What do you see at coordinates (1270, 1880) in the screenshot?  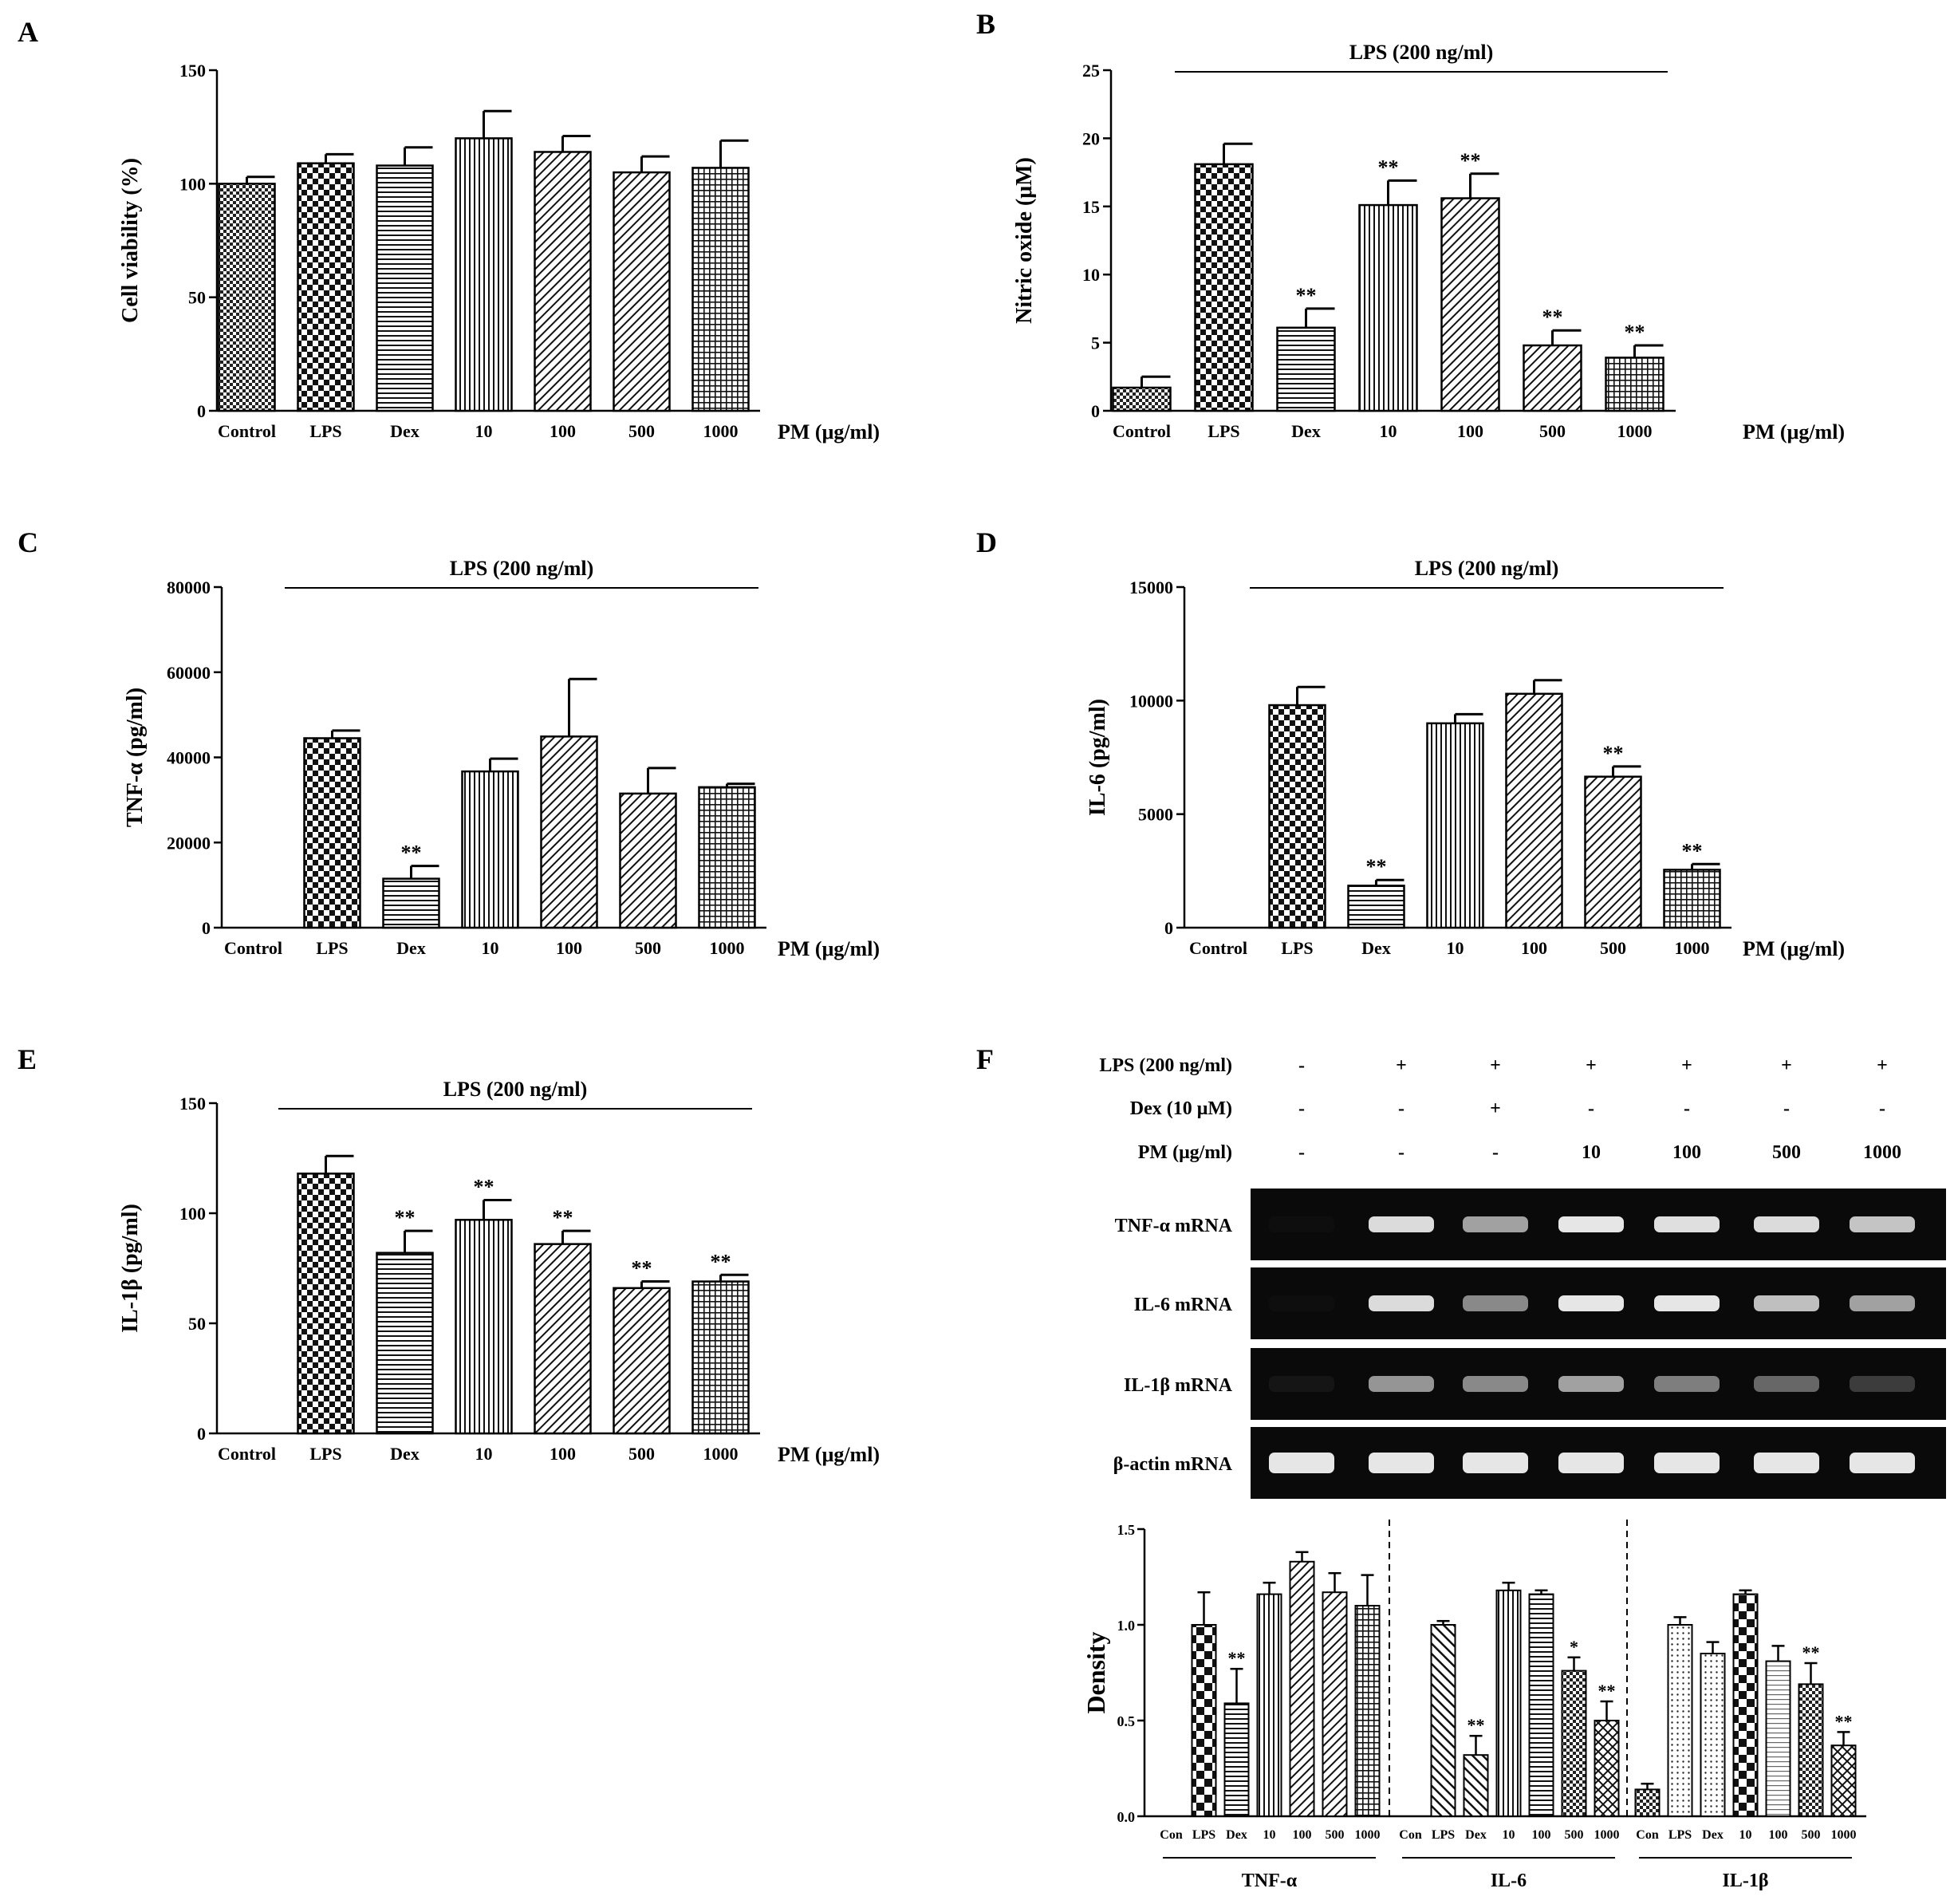 I see `series-label: TNF-α` at bounding box center [1270, 1880].